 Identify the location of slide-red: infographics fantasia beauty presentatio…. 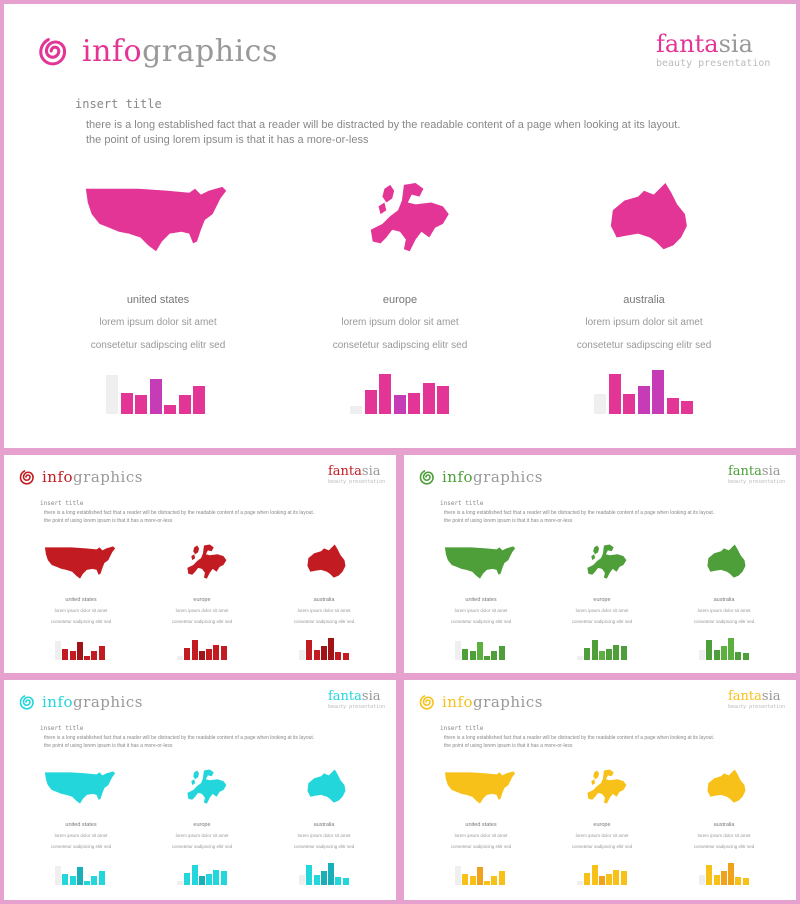
(200, 564).